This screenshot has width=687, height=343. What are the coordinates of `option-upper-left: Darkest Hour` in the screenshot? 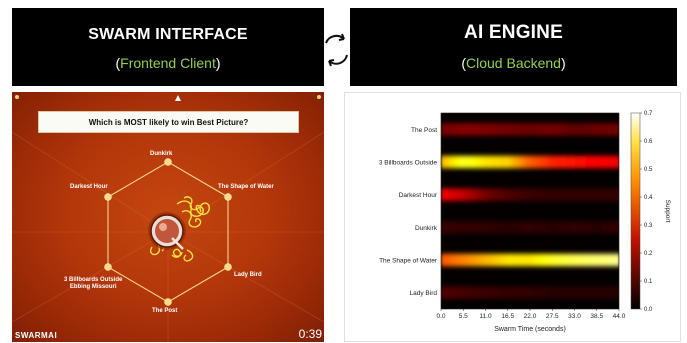 It's located at (89, 187).